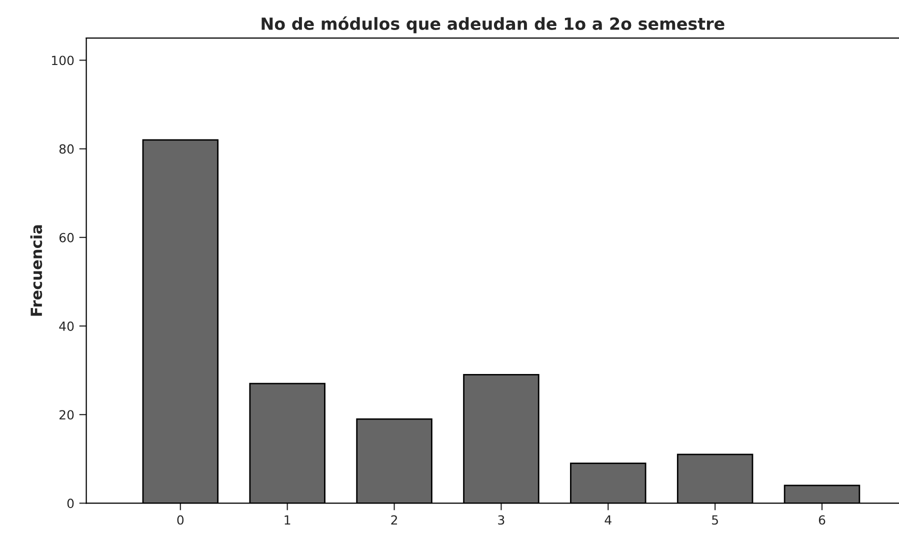 The width and height of the screenshot is (899, 544). I want to click on y-tick-label: 60, so click(66, 237).